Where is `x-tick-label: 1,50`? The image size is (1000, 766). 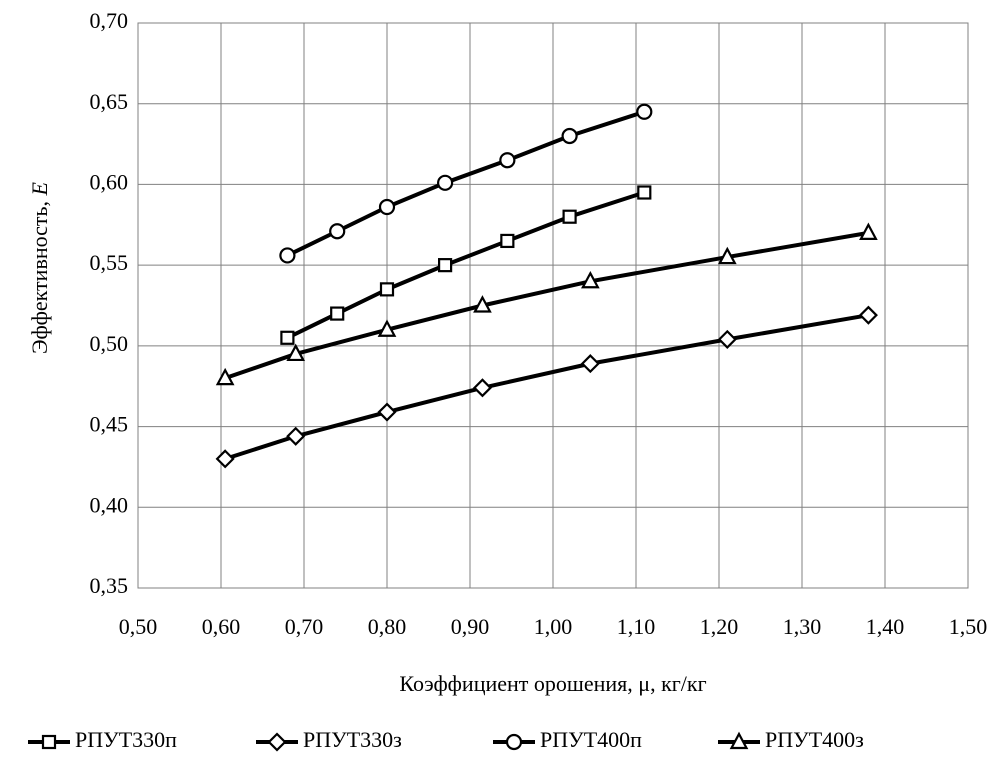 x-tick-label: 1,50 is located at coordinates (968, 626).